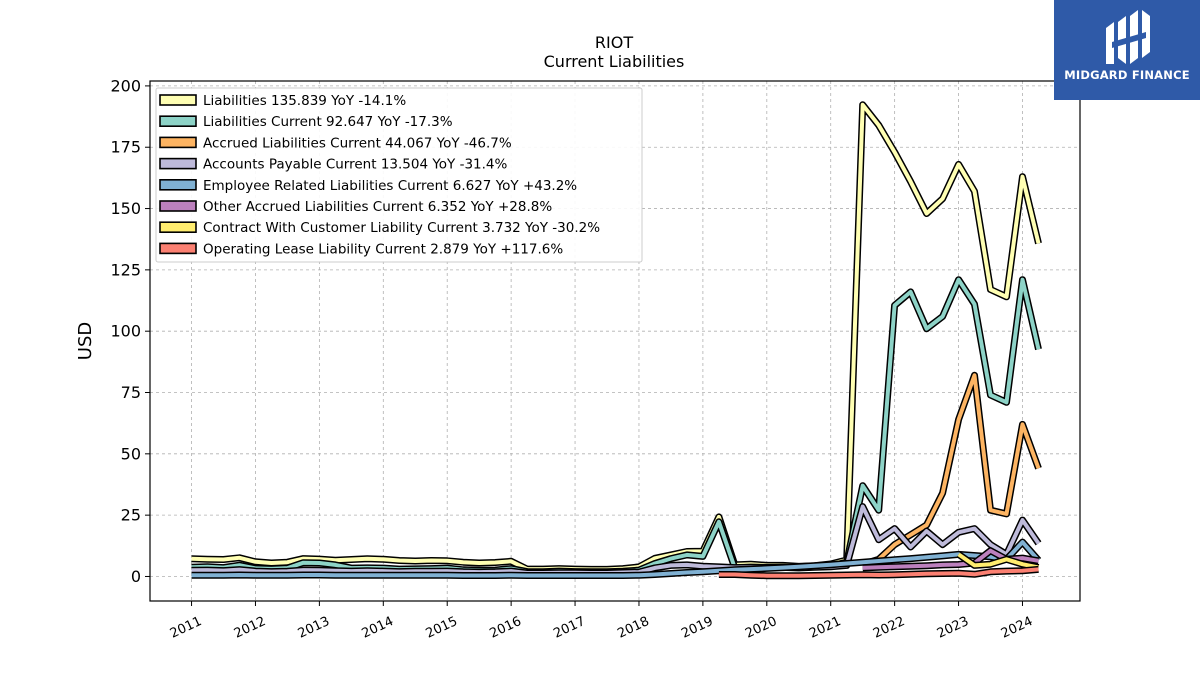  Describe the element at coordinates (125, 208) in the screenshot. I see `y-tick-label: 150` at that location.